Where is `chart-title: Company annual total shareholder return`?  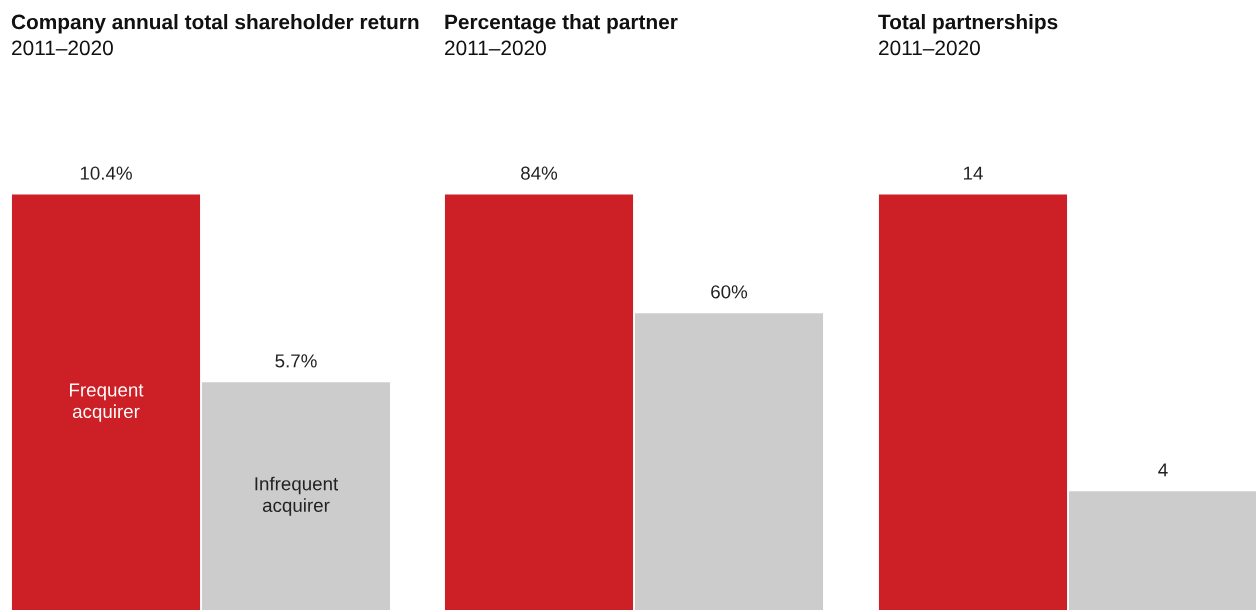 chart-title: Company annual total shareholder return is located at coordinates (215, 24).